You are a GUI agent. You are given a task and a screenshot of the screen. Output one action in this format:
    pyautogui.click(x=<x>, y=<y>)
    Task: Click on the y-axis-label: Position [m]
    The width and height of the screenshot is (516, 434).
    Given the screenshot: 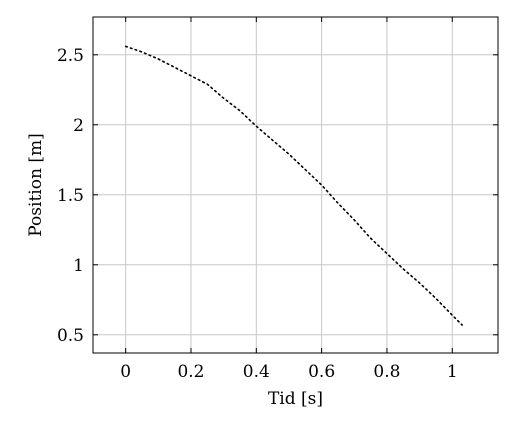 What is the action you would take?
    pyautogui.click(x=36, y=184)
    